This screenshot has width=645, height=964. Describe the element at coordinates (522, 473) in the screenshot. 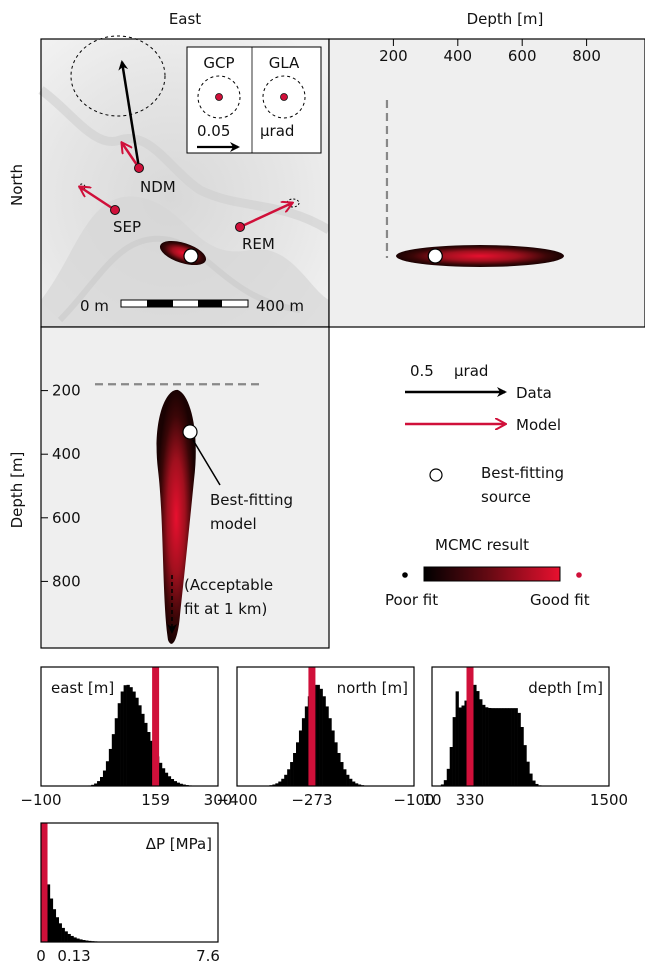

I see `legend-best-label-1: Best-fitting` at that location.